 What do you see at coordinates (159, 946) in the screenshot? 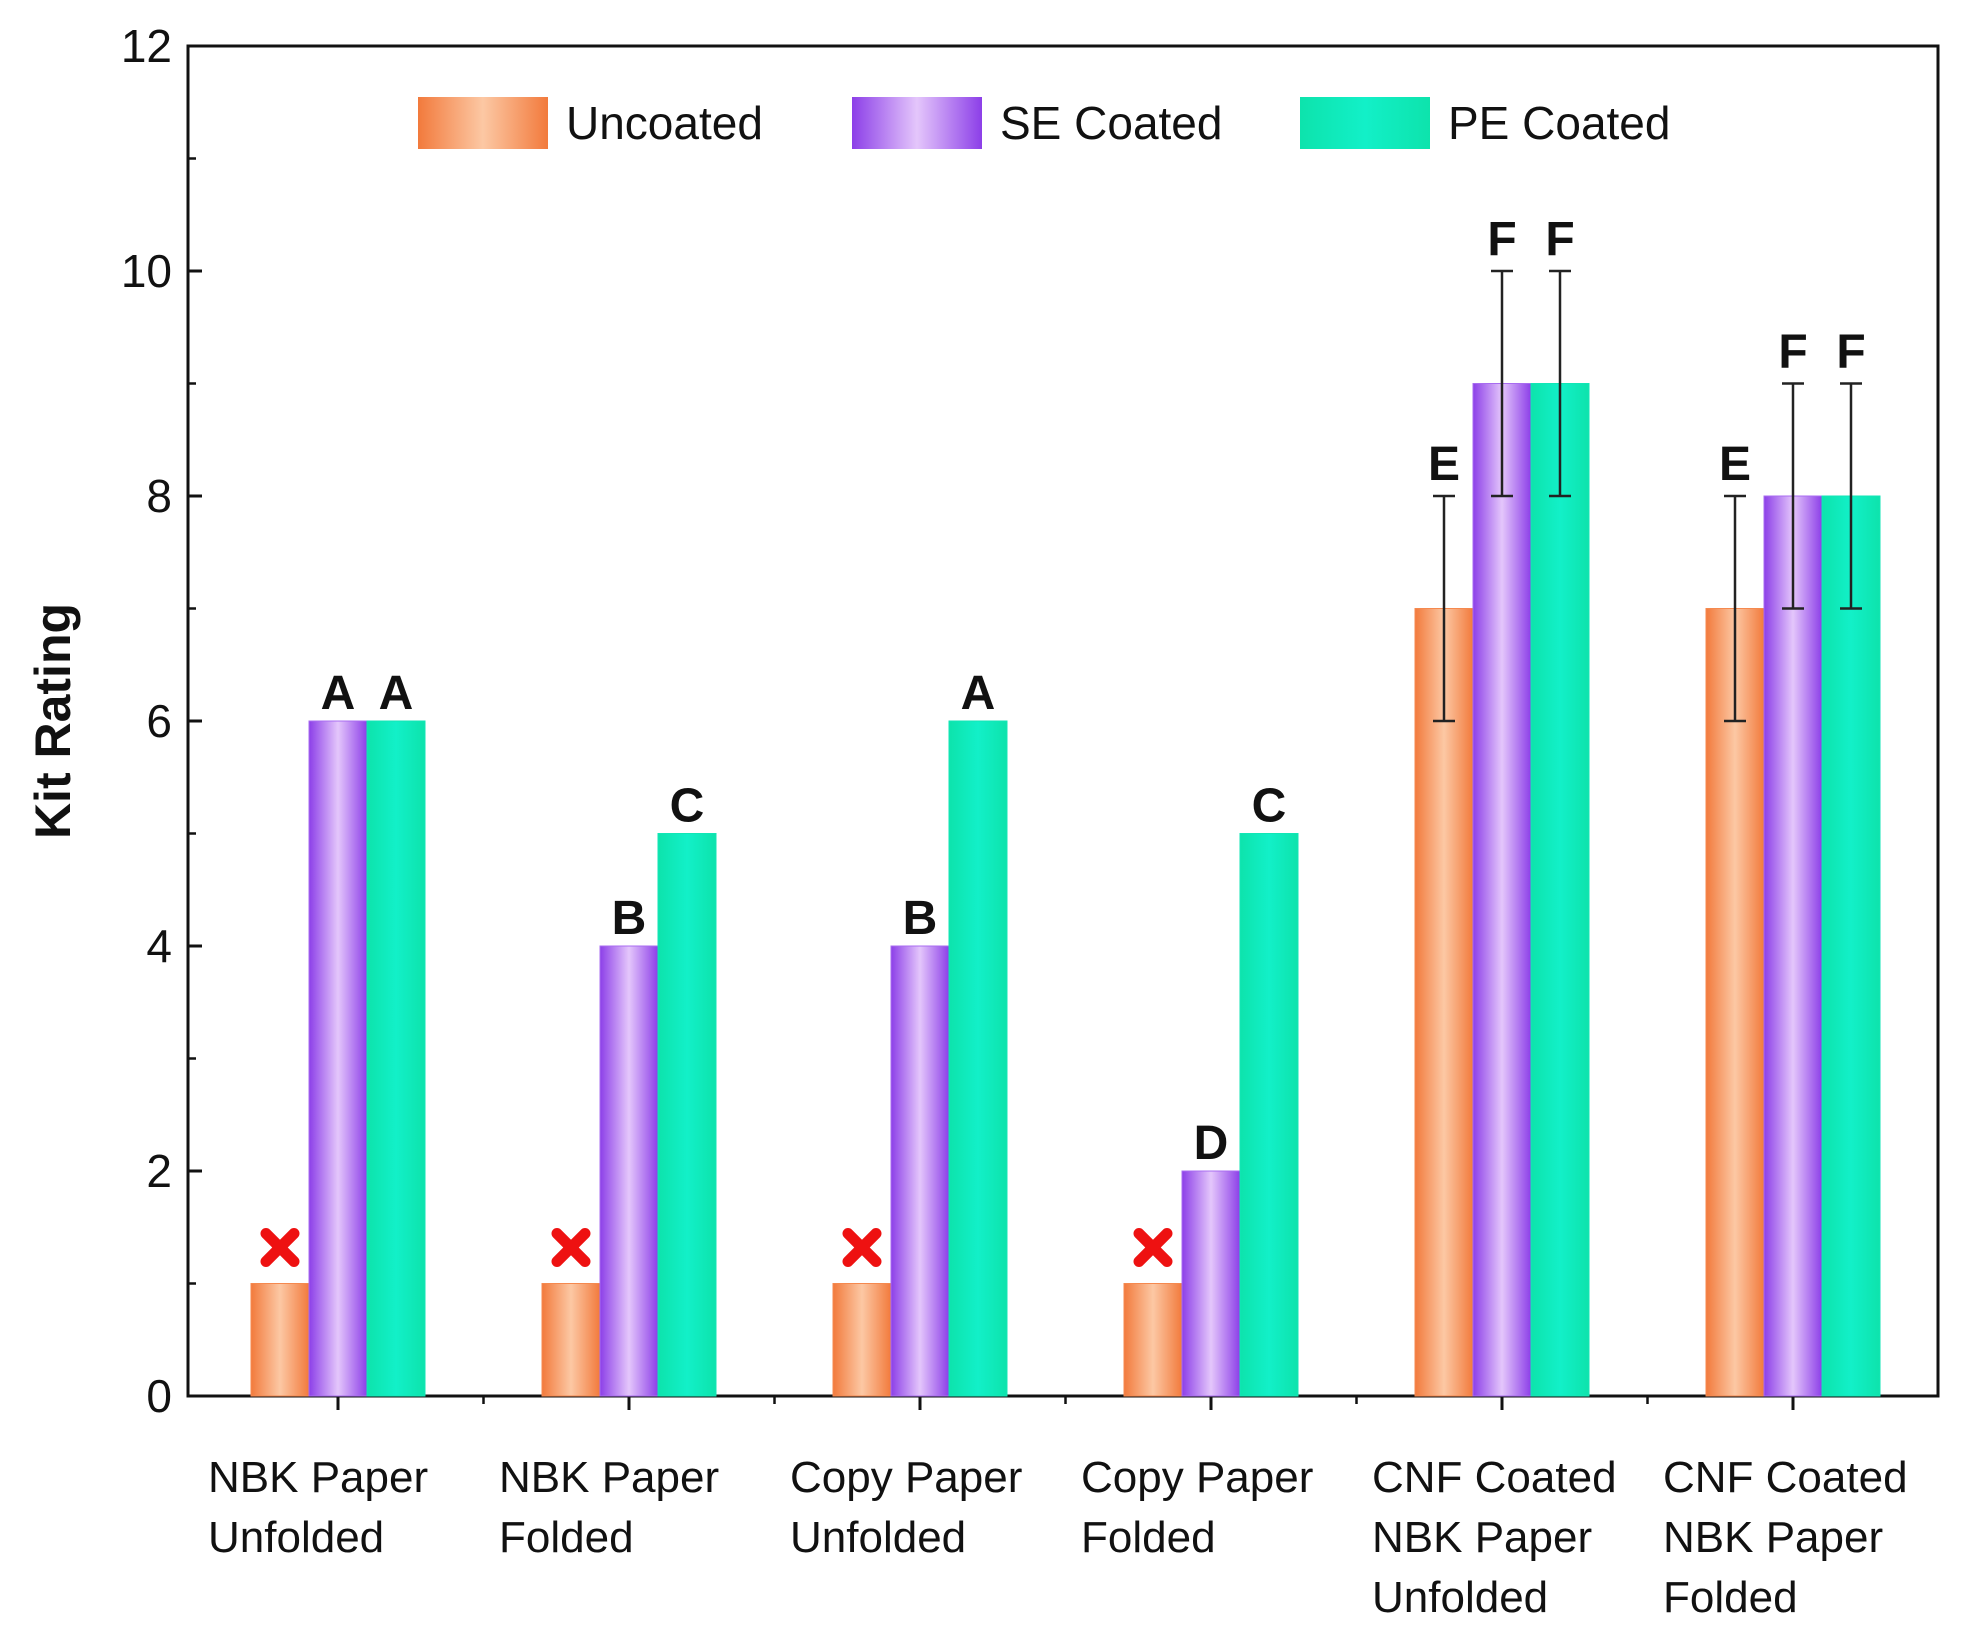
I see `y-tick-label: 4` at bounding box center [159, 946].